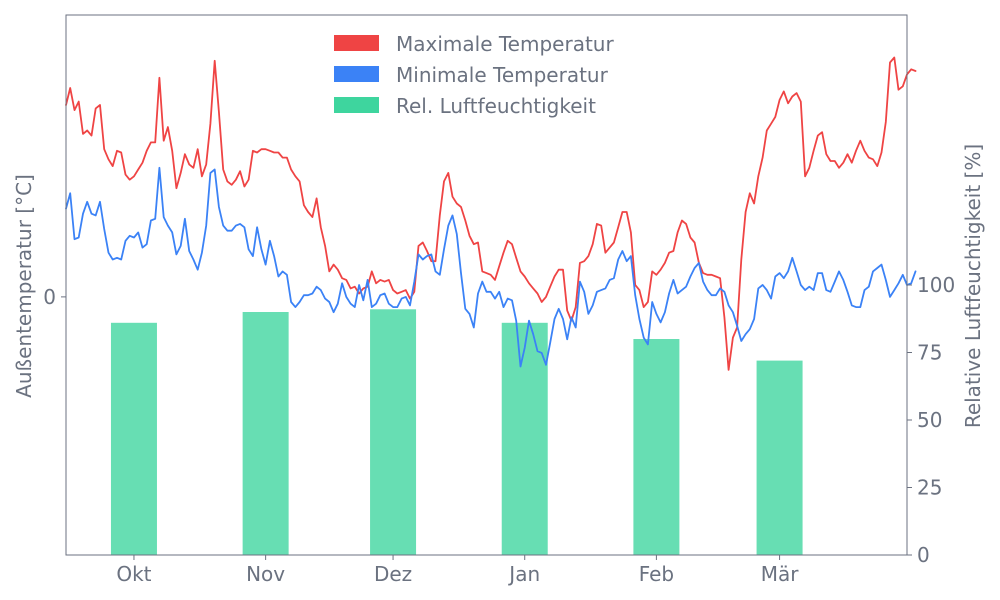 The height and width of the screenshot is (600, 1000). Describe the element at coordinates (356, 74) in the screenshot. I see `legend-min-temperature-swatch` at that location.